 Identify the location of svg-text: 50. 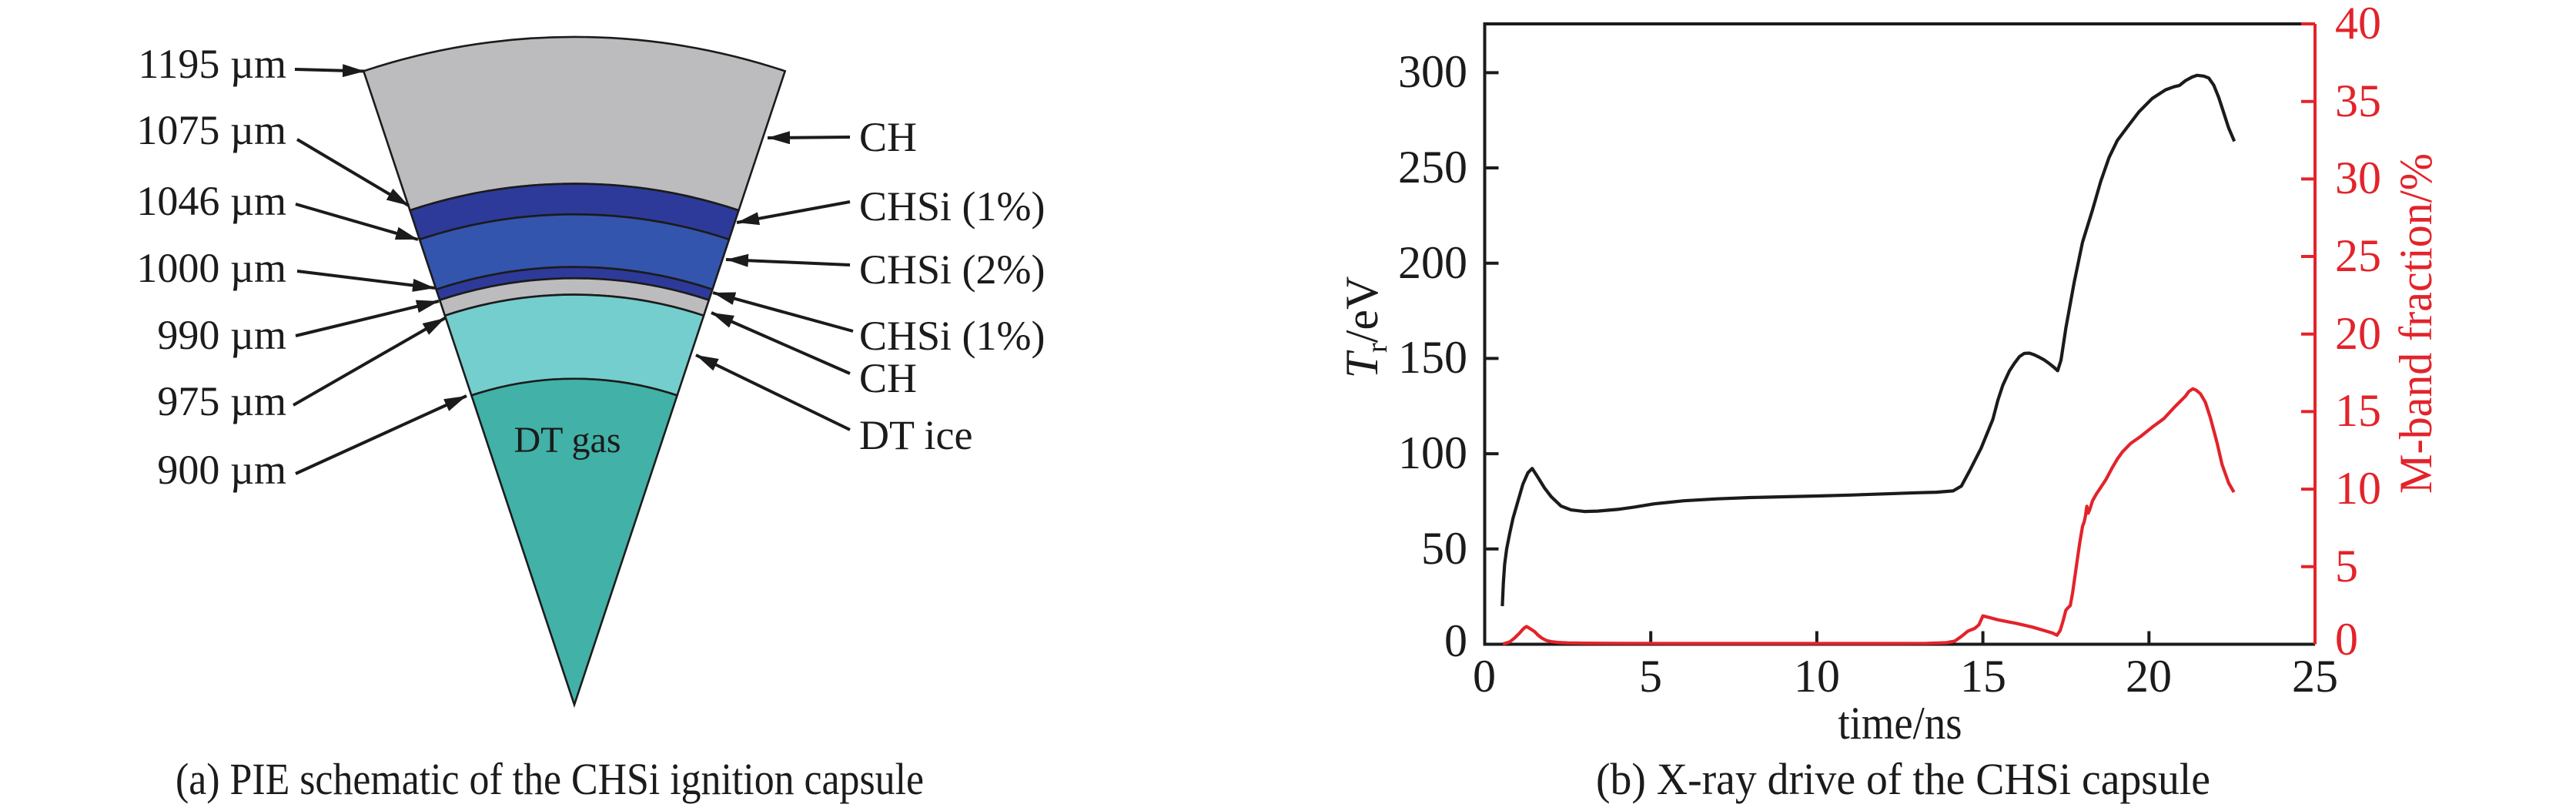
(1444, 548).